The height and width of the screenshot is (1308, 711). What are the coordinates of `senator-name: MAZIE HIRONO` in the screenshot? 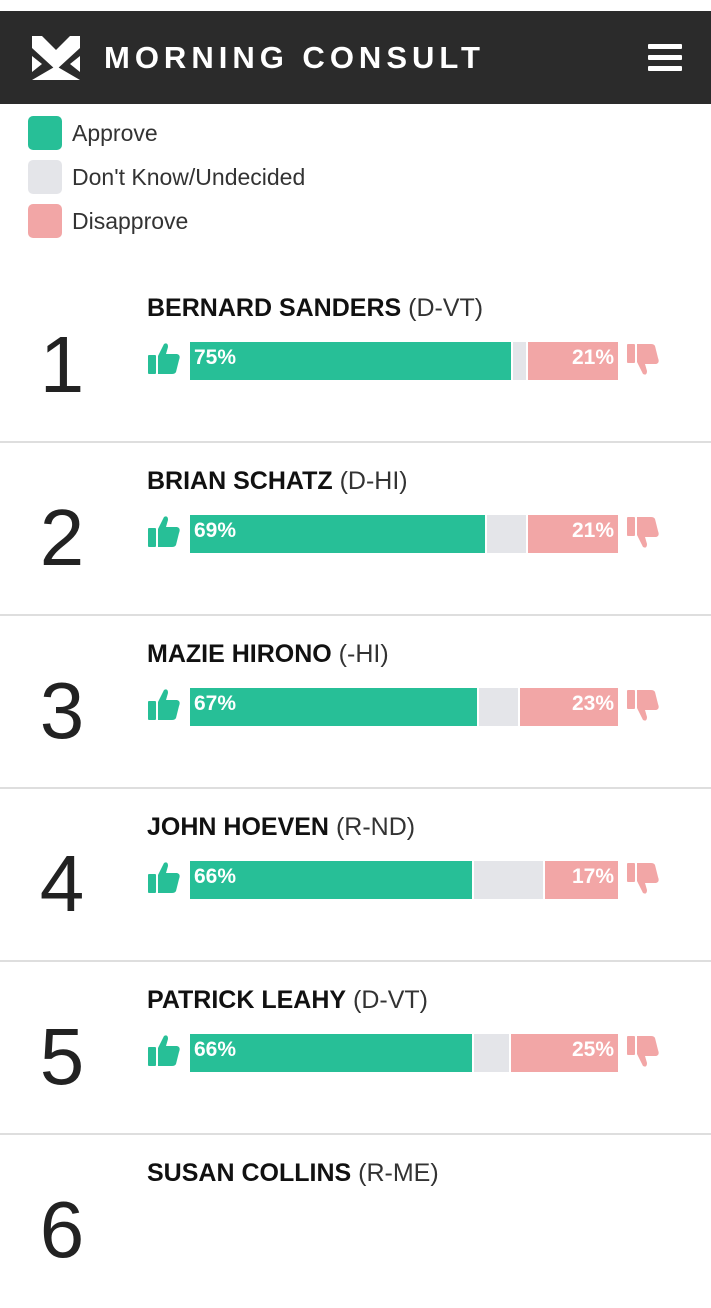 It's located at (239, 654).